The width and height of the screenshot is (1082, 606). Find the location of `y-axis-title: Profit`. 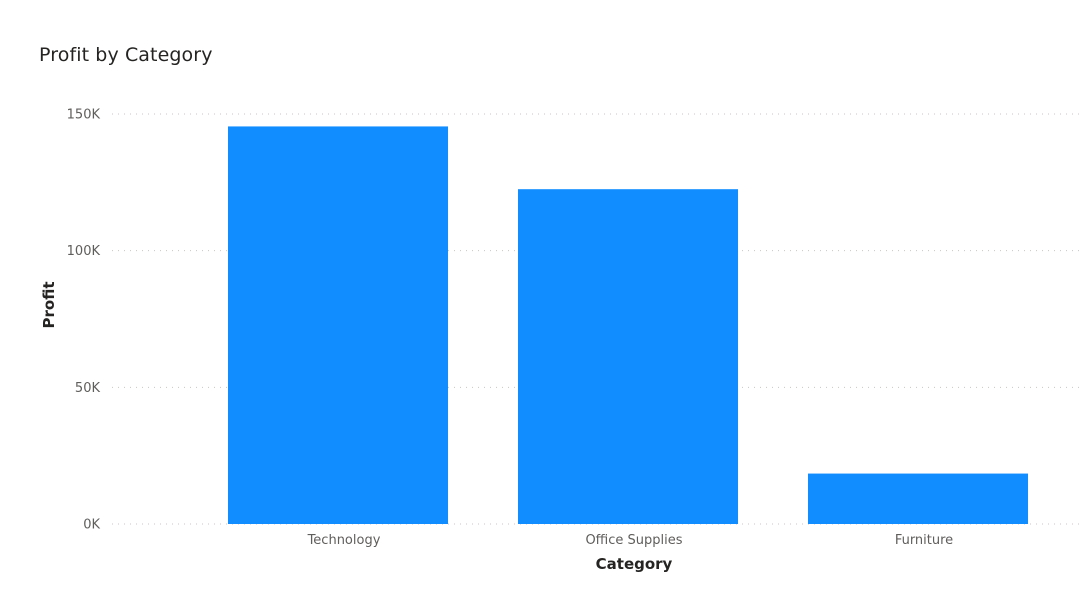

y-axis-title: Profit is located at coordinates (49, 305).